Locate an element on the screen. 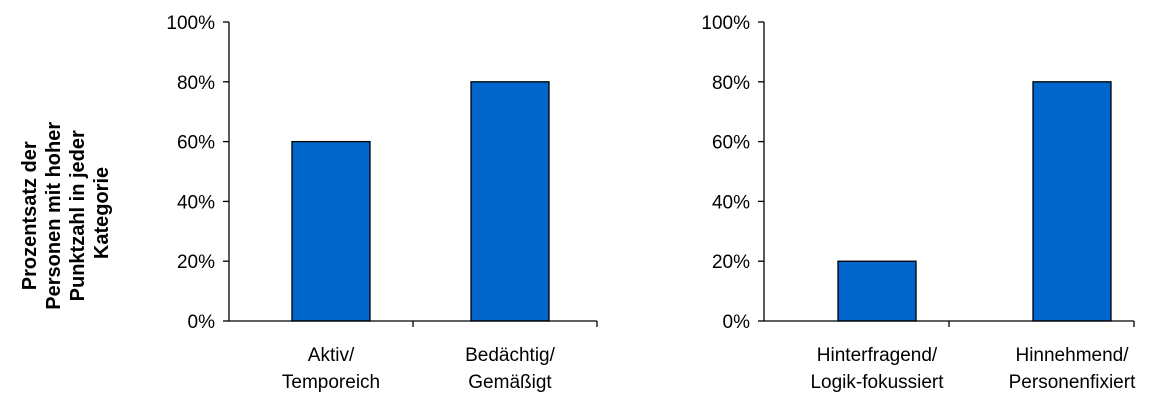 The height and width of the screenshot is (396, 1156). category-label: Bedächtig/Gemäßigt is located at coordinates (510, 369).